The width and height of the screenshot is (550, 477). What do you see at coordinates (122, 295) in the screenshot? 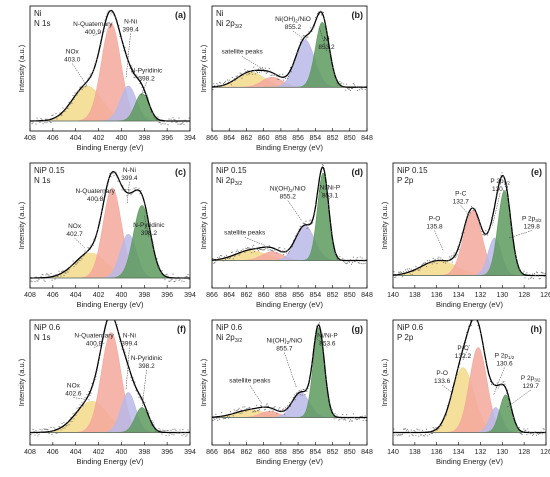
I see `x-tick-label: 400` at bounding box center [122, 295].